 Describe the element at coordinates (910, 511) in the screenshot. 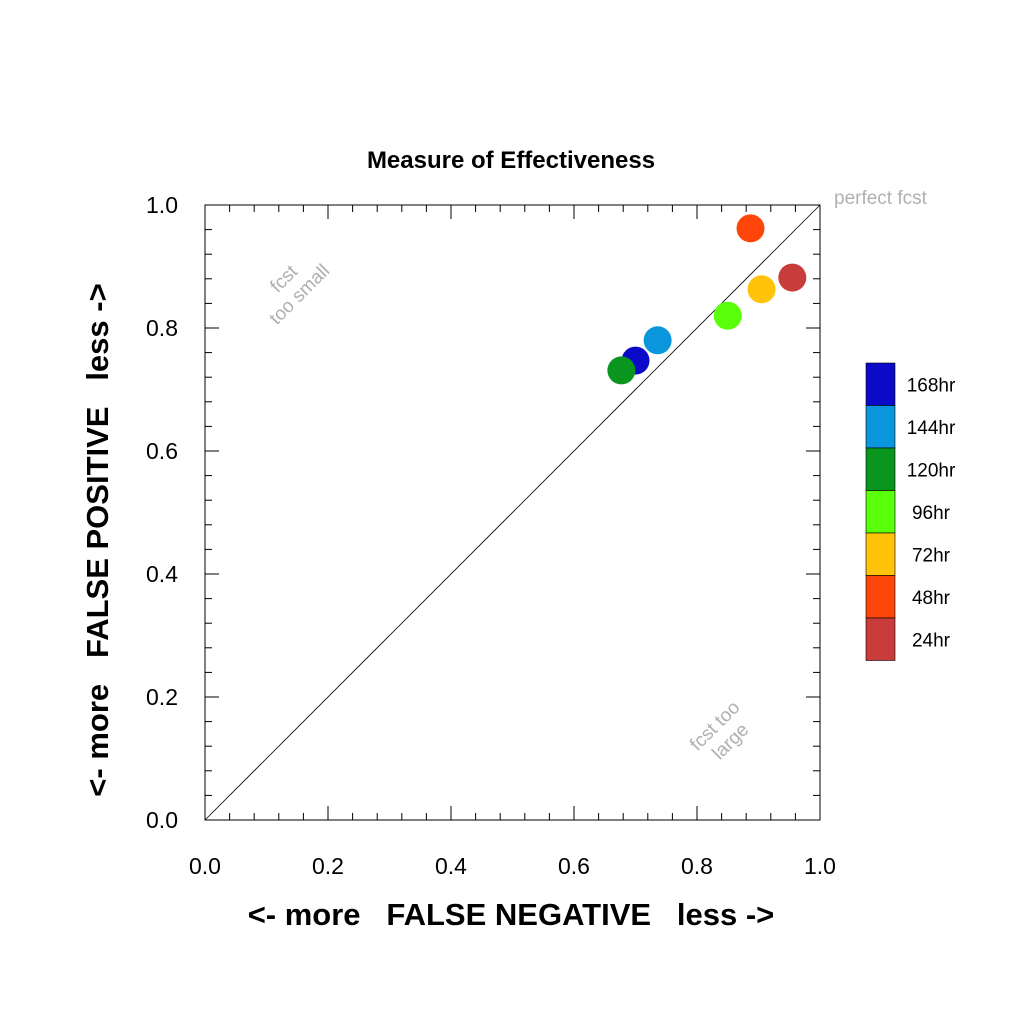

I see `legend: 168hr 144hr 120hr 96hr 72hr 48hr 24hr` at that location.